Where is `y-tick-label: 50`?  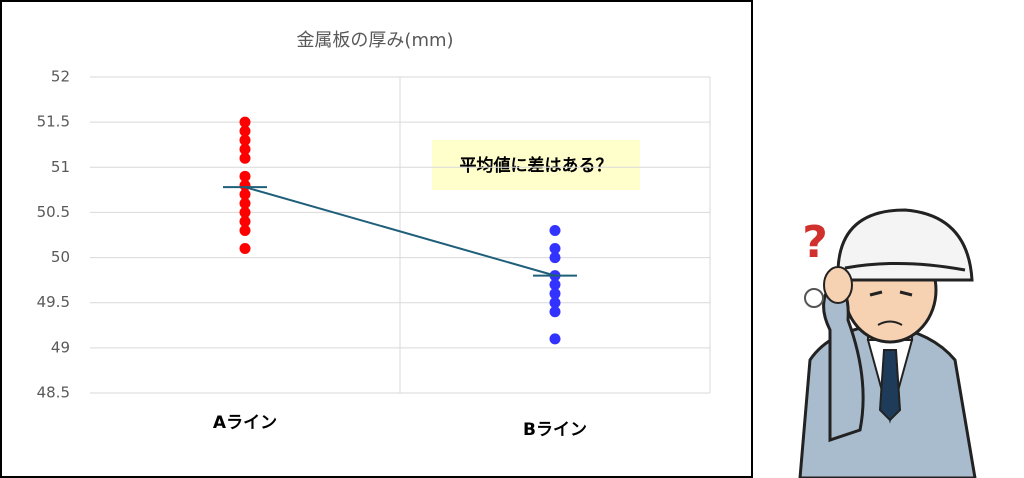 y-tick-label: 50 is located at coordinates (60, 257).